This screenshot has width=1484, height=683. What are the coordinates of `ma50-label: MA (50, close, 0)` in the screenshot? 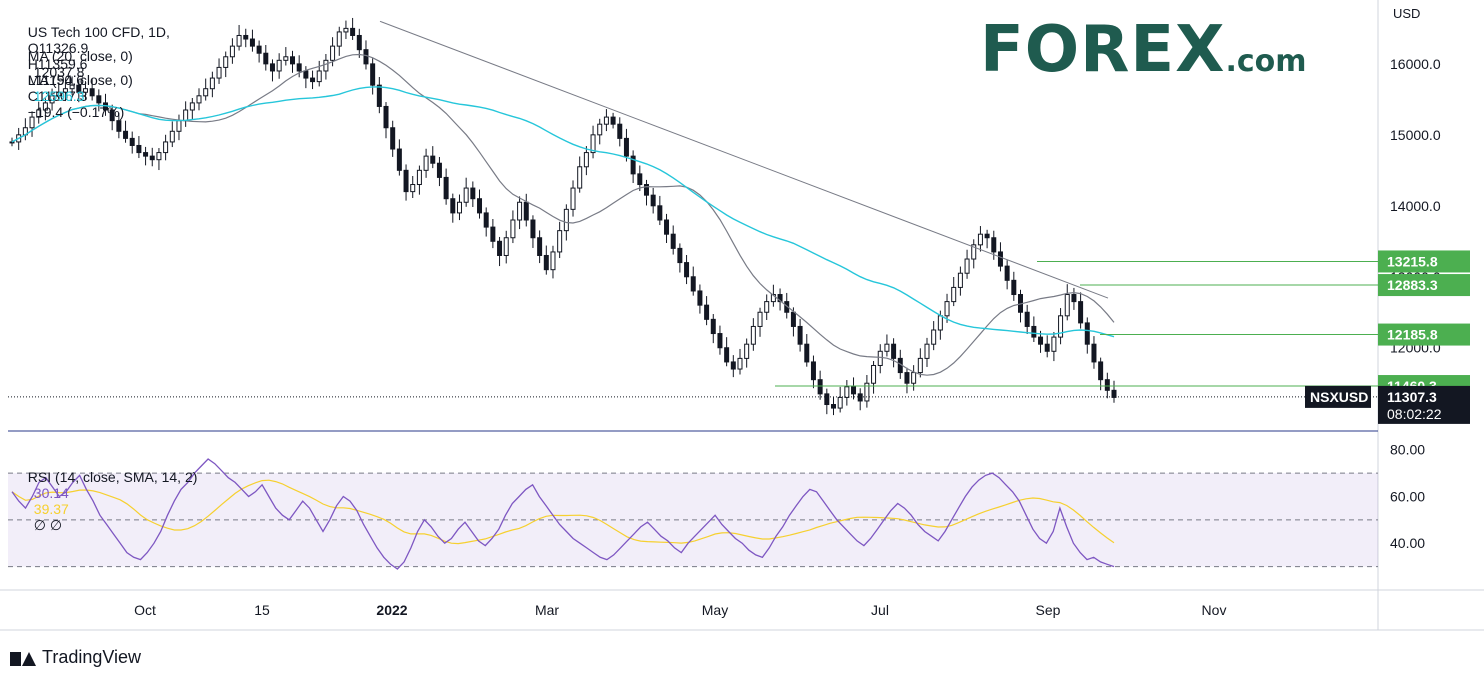 It's located at (80, 80).